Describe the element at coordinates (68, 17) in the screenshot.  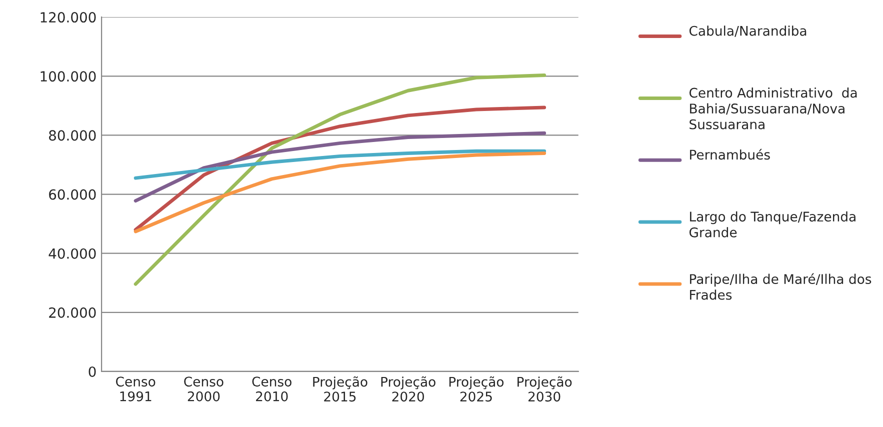
I see `y-tick-label: 120.000` at that location.